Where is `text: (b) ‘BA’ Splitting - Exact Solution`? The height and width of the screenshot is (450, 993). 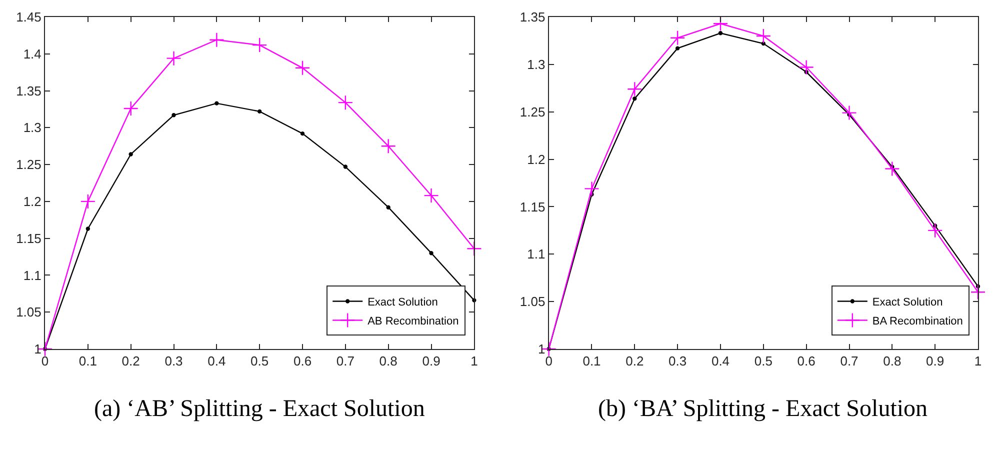 text: (b) ‘BA’ Splitting - Exact Solution is located at coordinates (763, 409).